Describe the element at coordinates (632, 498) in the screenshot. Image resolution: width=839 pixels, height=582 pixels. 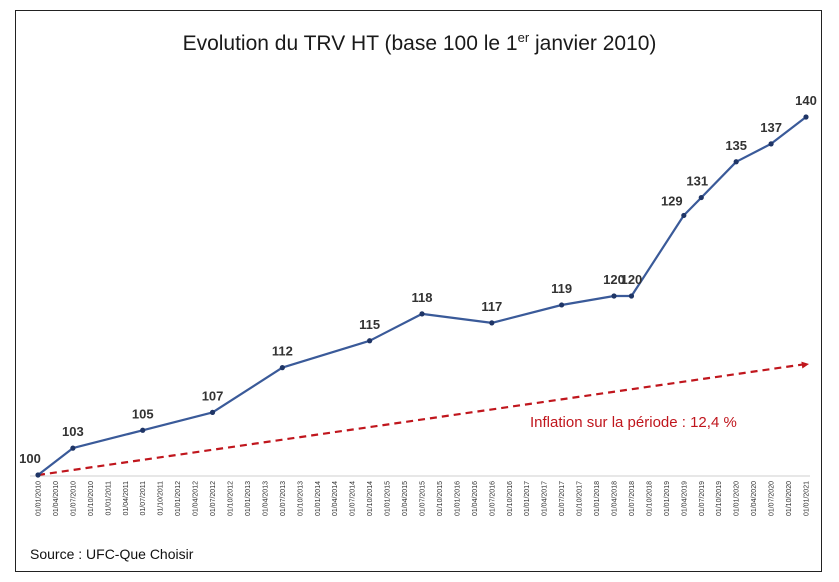
I see `x-tick-label: 01/07/2018` at that location.